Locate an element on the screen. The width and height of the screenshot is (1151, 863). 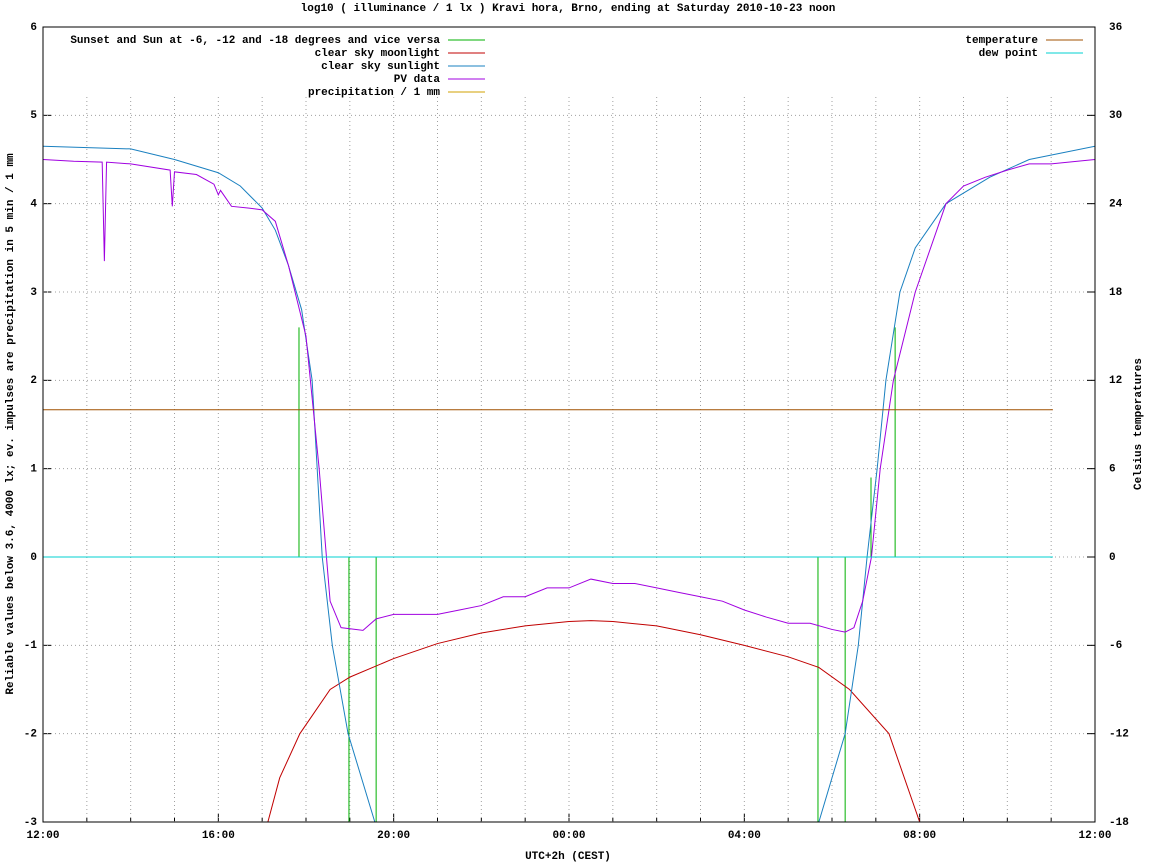
y-tick-label: 3 is located at coordinates (33, 293).